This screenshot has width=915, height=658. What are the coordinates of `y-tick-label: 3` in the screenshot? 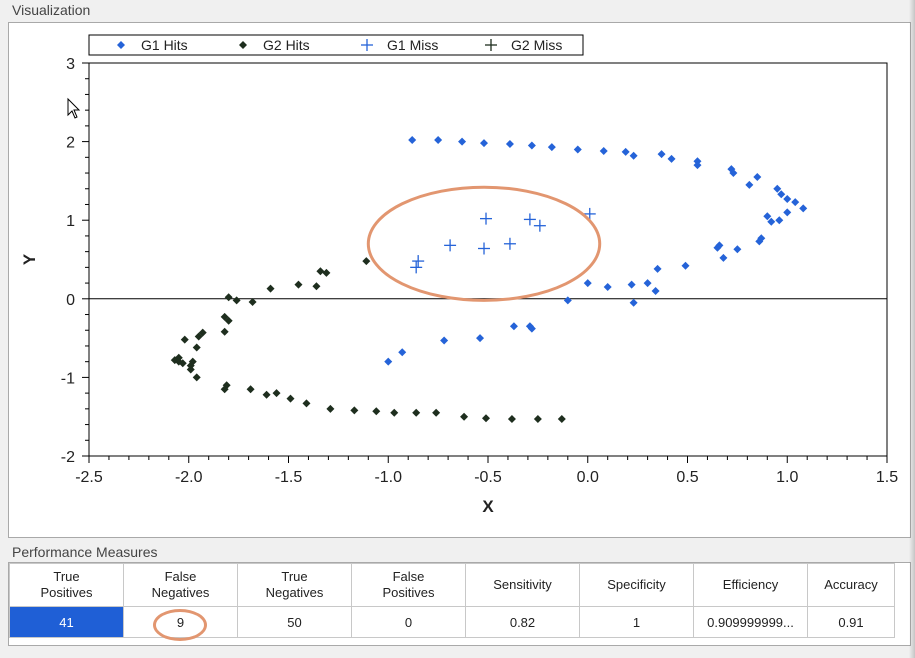 It's located at (70, 64).